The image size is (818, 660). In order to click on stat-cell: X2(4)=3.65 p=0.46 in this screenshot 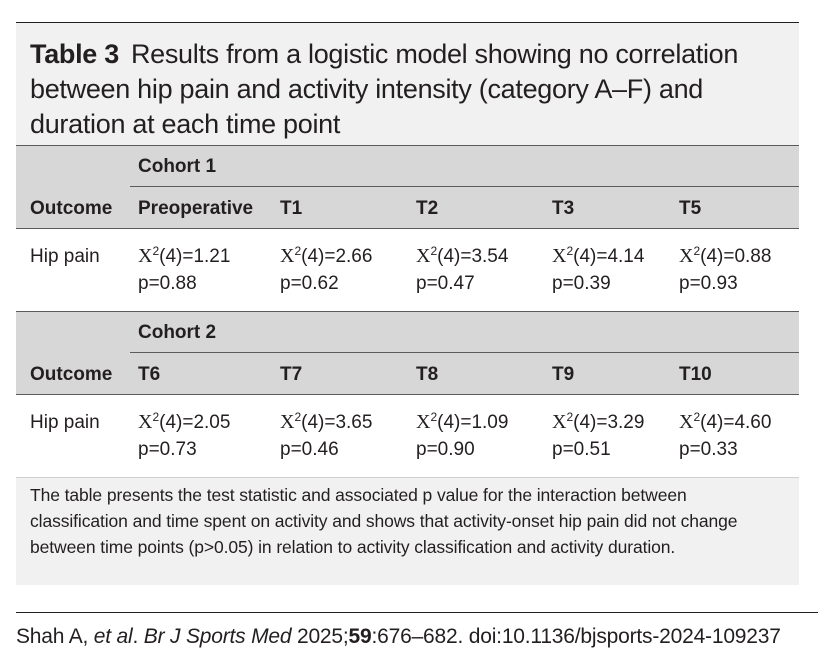, I will do `click(326, 435)`.